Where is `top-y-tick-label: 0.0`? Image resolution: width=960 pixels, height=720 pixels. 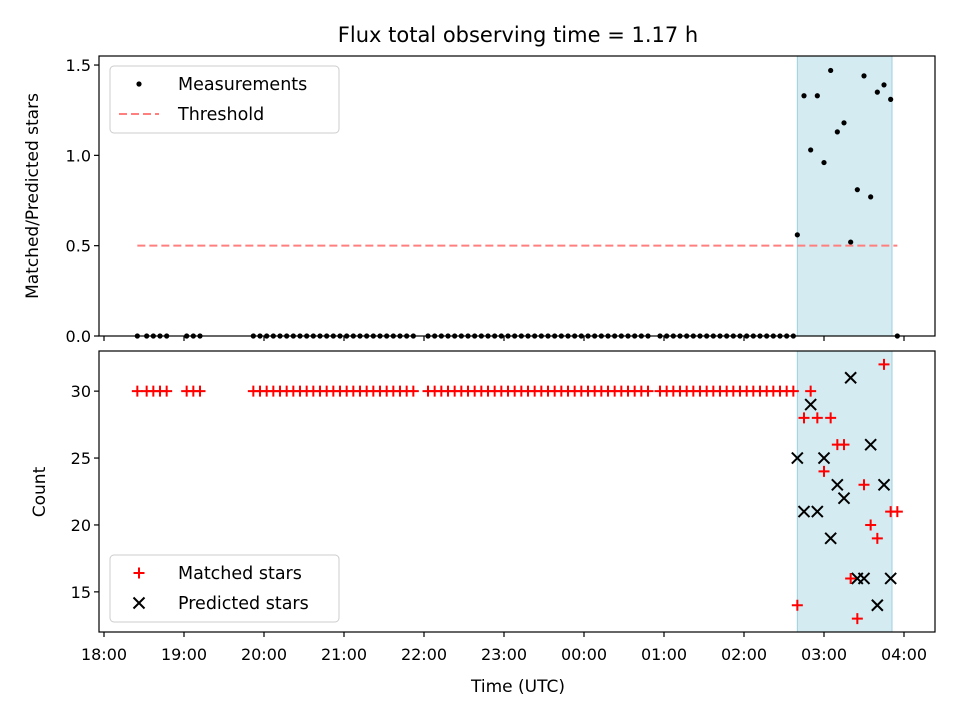 top-y-tick-label: 0.0 is located at coordinates (78, 336).